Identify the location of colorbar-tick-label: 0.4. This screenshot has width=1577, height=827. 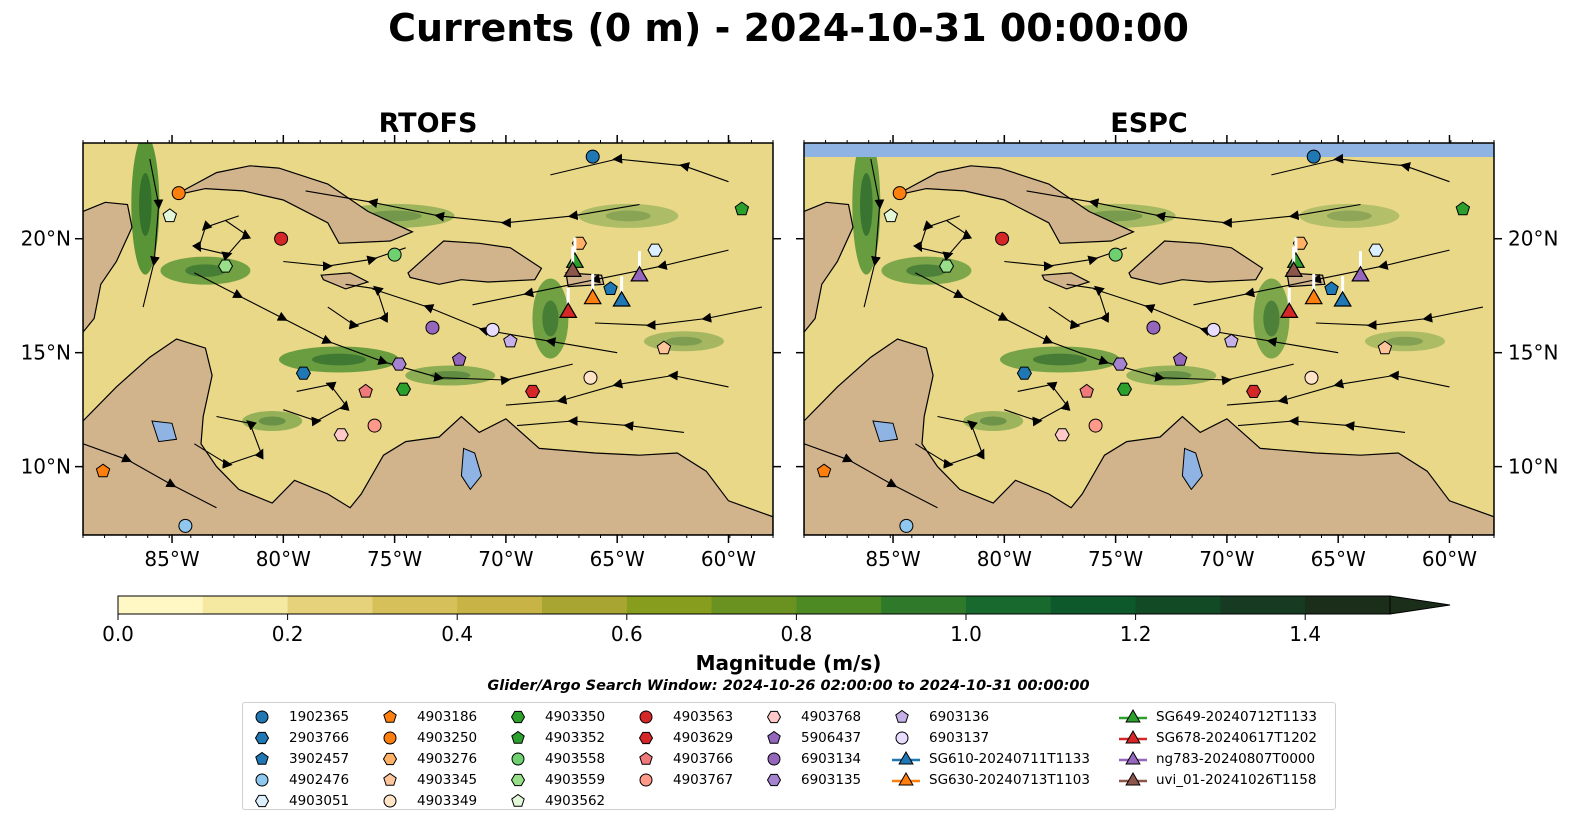
(457, 634).